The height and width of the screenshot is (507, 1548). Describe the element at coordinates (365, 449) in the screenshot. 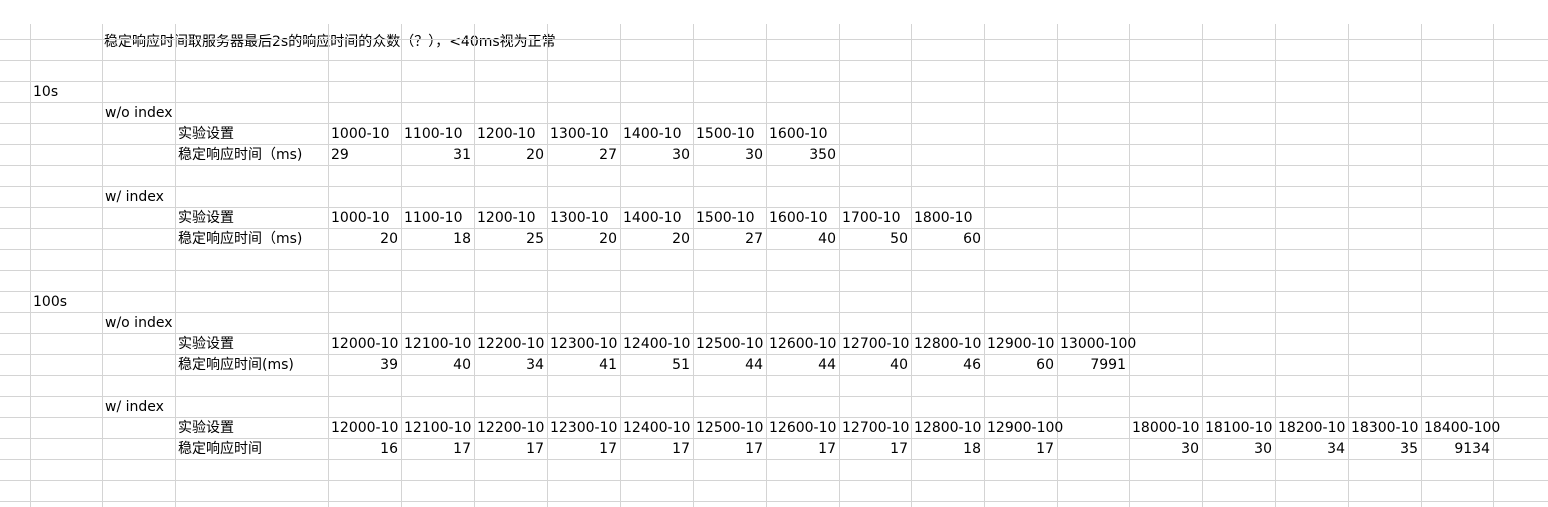

I see `response-time-cell: 16` at that location.